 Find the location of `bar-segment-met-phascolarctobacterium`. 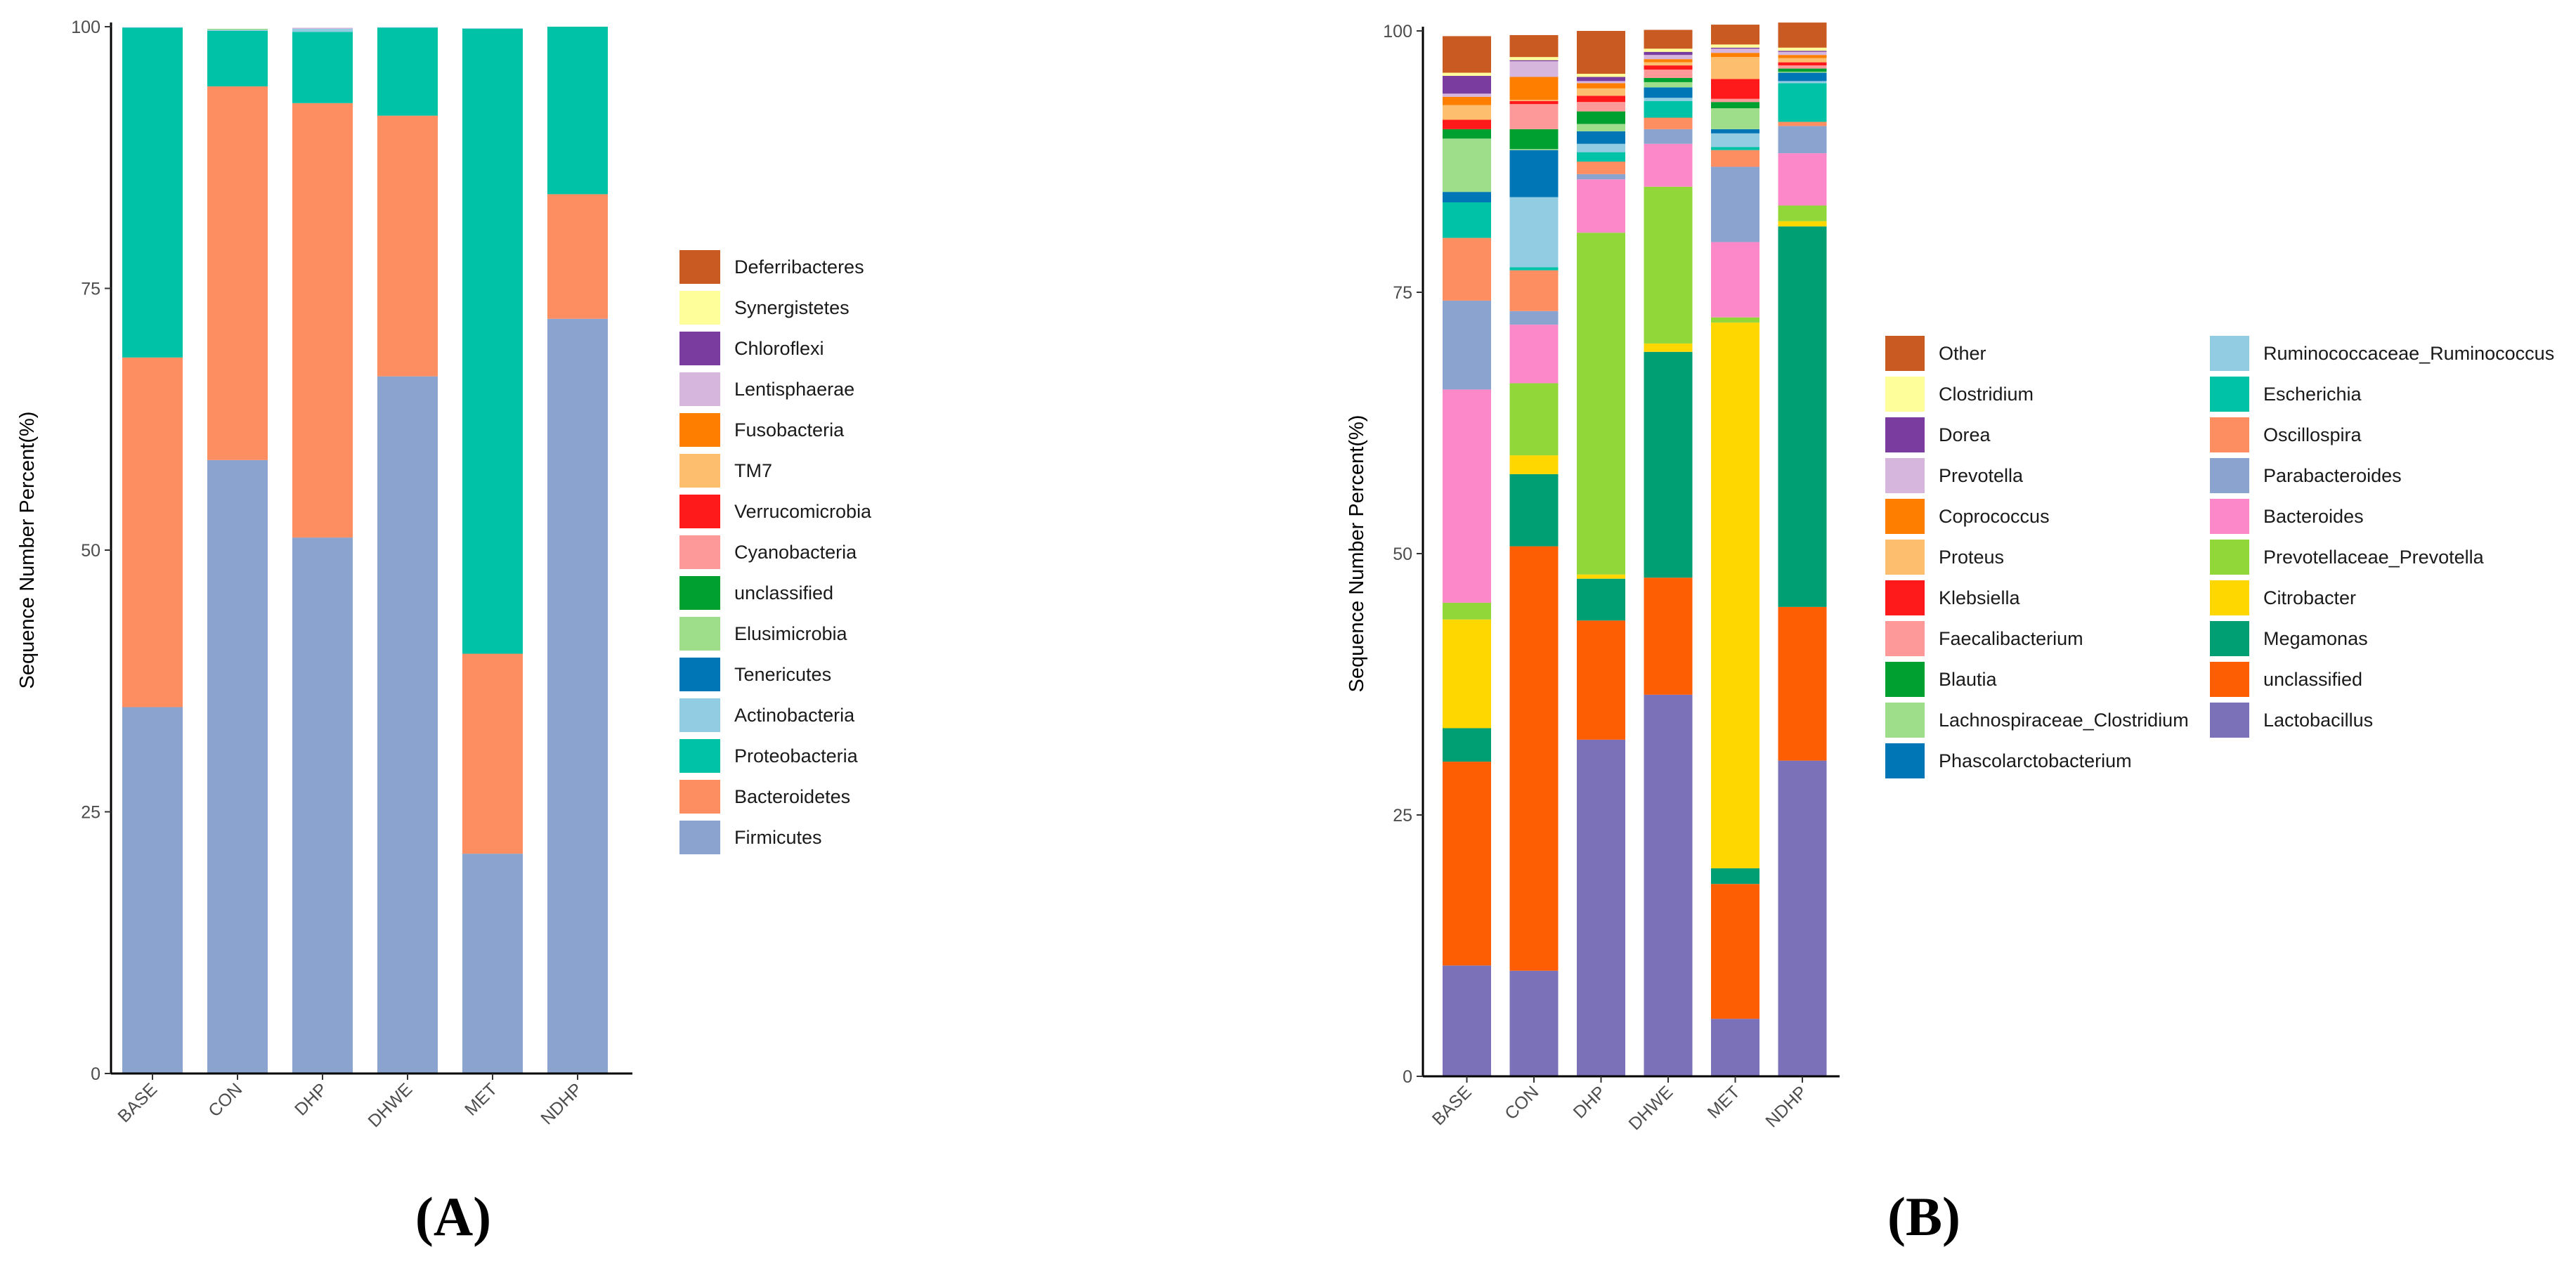

bar-segment-met-phascolarctobacterium is located at coordinates (1735, 131).